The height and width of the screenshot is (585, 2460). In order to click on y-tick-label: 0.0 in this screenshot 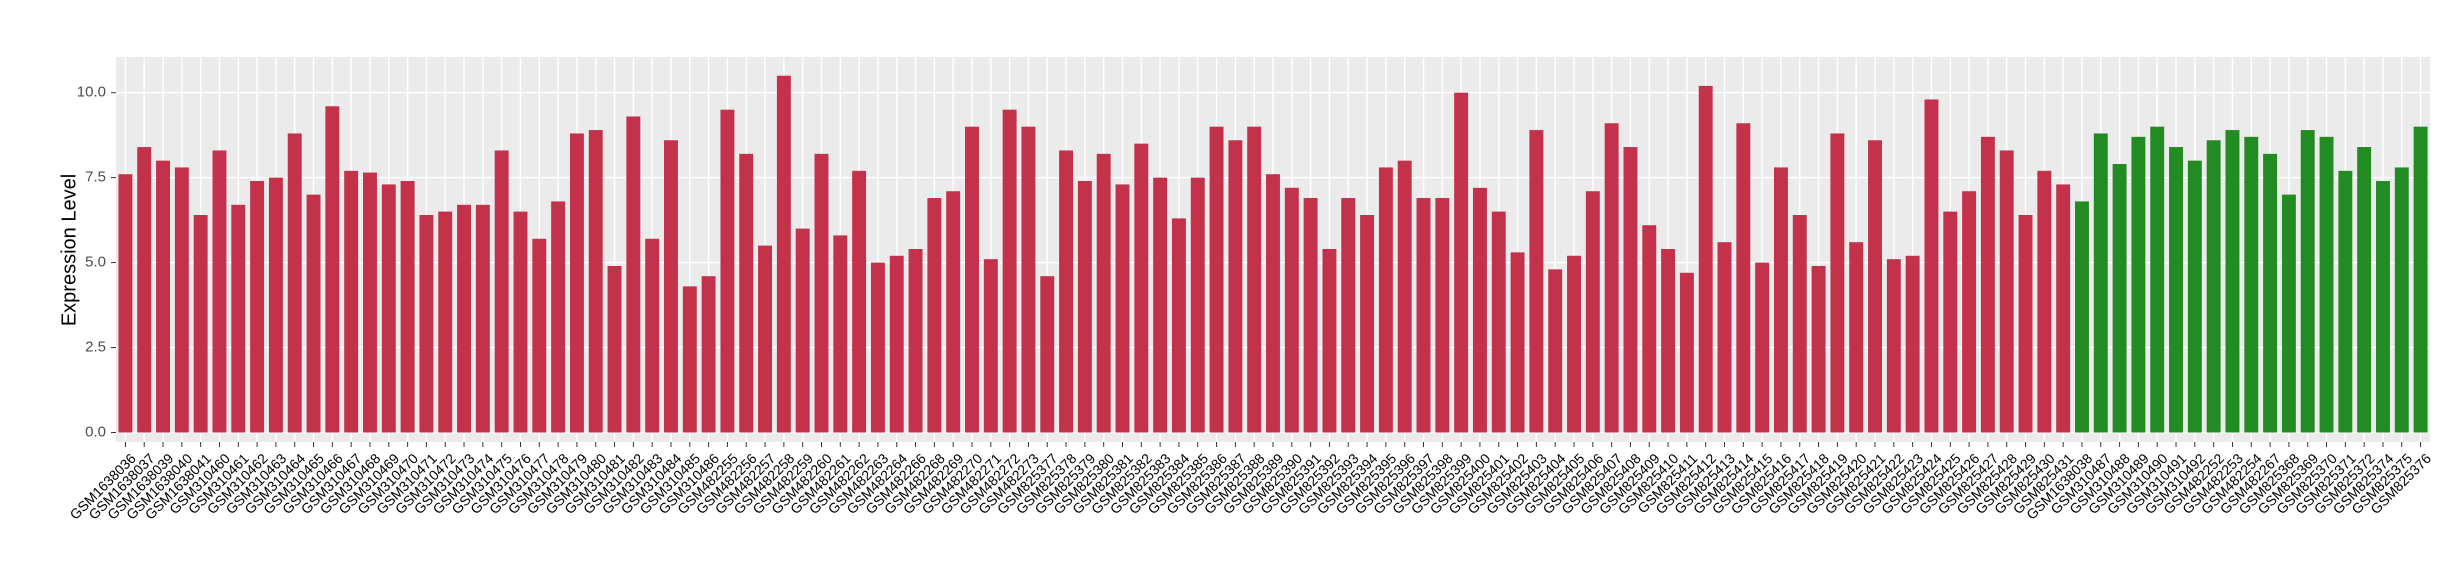, I will do `click(95, 431)`.